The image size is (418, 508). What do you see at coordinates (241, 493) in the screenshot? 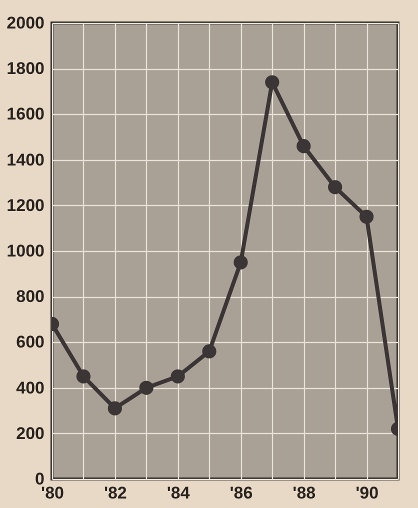
I see `x-tick-label: '86` at bounding box center [241, 493].